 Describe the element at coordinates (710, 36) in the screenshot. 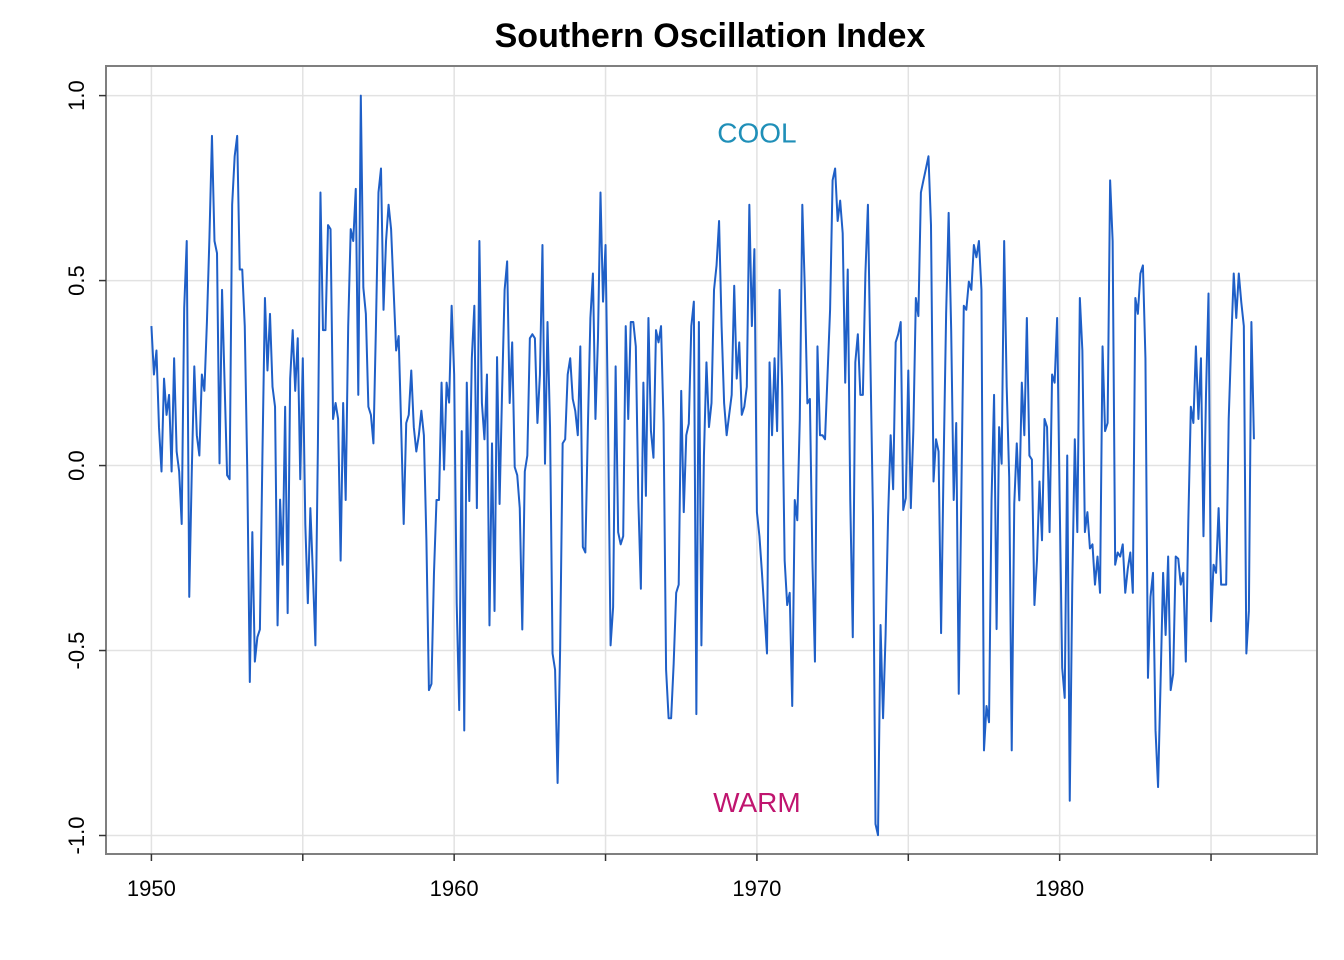

I see `chart-title: Southern Oscillation Index` at that location.